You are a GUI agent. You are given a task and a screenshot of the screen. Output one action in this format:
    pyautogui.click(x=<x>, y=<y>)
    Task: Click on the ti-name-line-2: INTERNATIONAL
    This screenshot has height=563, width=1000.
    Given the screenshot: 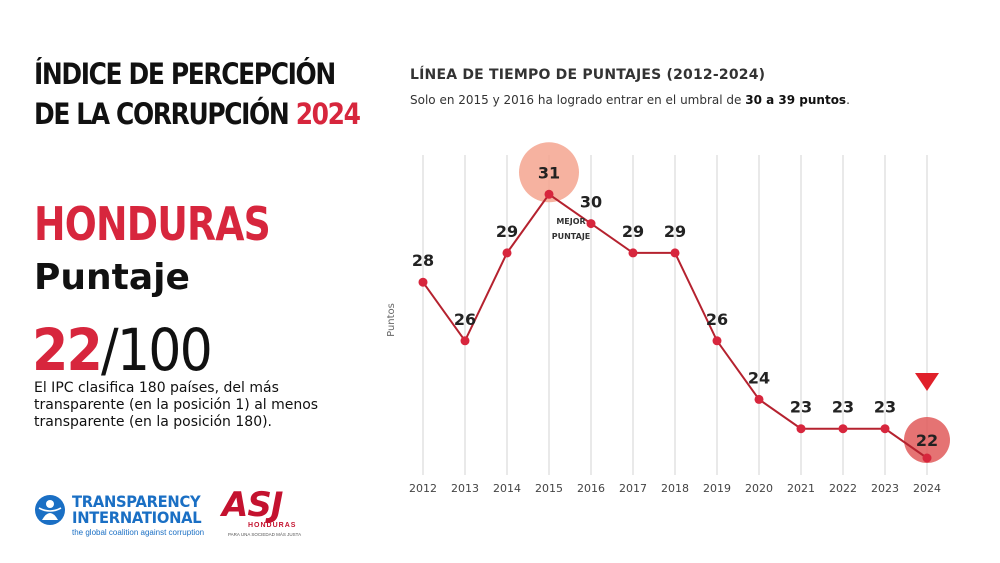 What is the action you would take?
    pyautogui.click(x=137, y=517)
    